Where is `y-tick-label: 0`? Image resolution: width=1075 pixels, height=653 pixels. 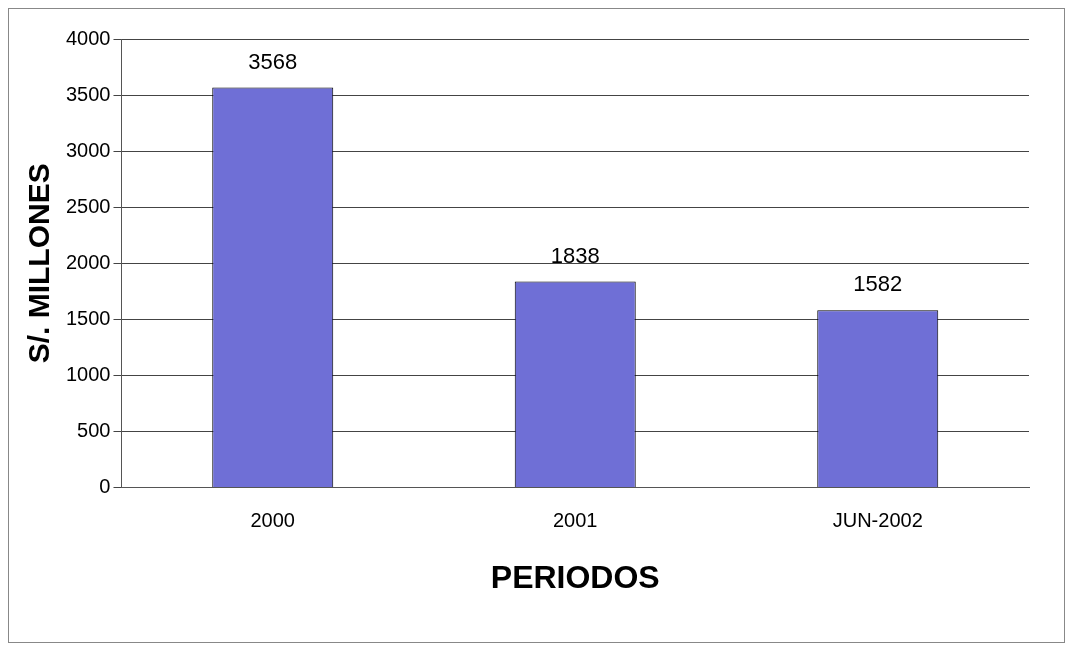
y-tick-label: 0 is located at coordinates (105, 486).